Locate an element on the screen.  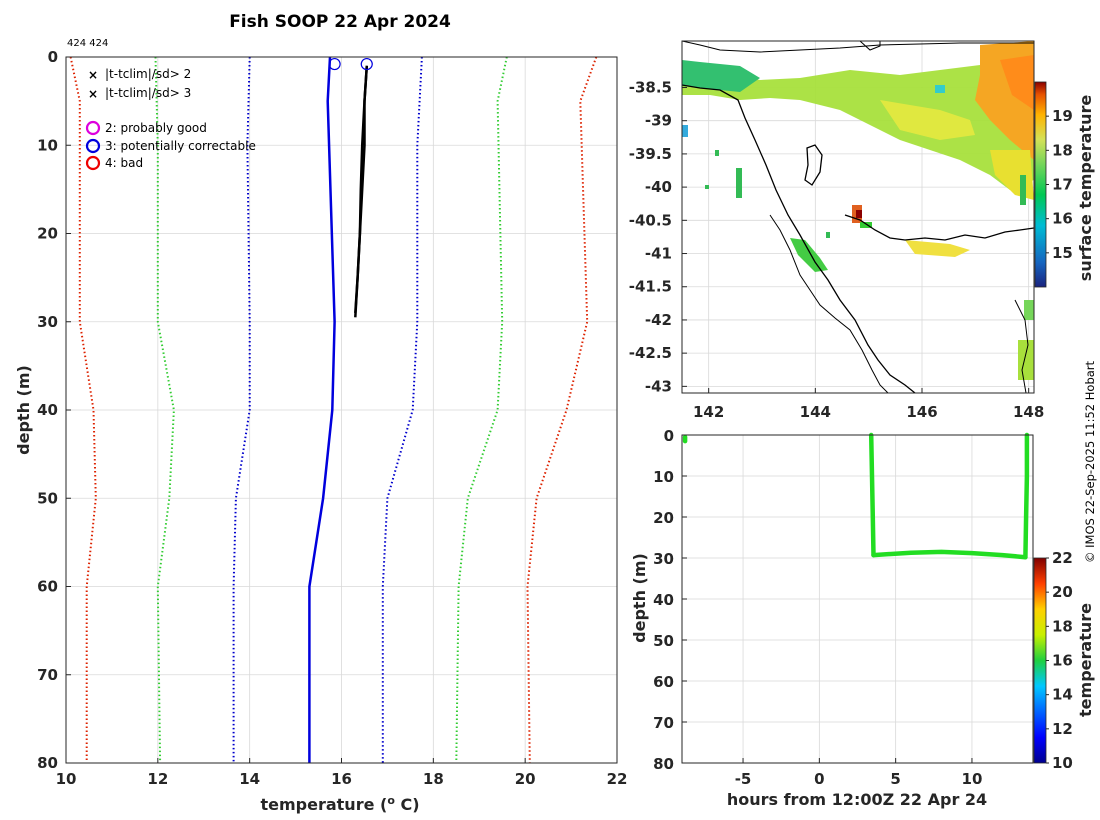
time-depth-x-ticks: -5 0 5 10 is located at coordinates (859, 773).